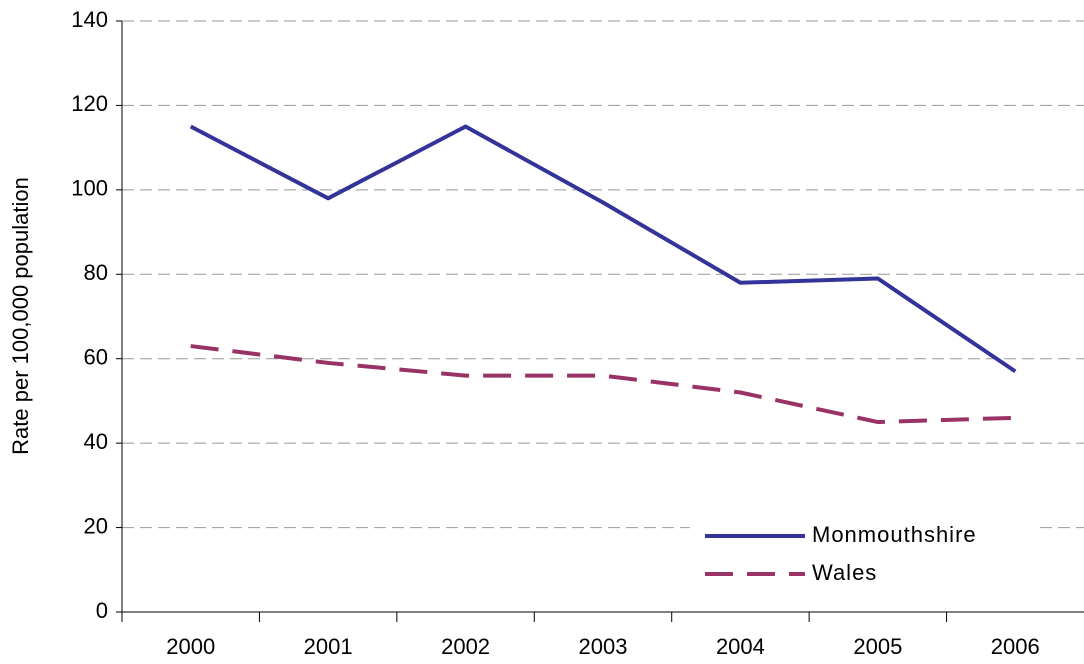 The image size is (1084, 664). I want to click on x-tick-label: 2004, so click(740, 646).